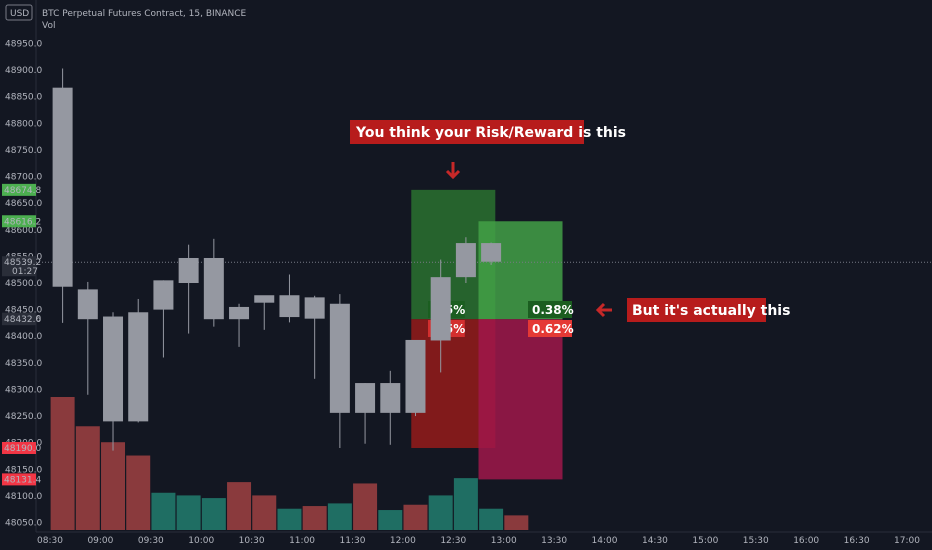  I want to click on price-tick-label: 48750.0, so click(23, 151).